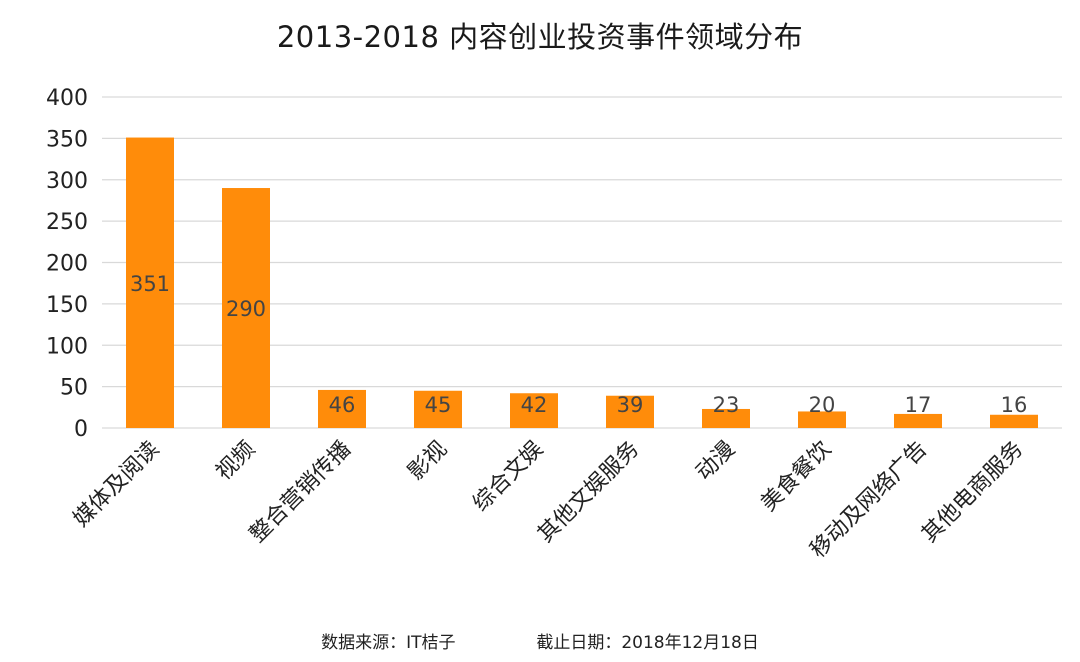 This screenshot has height=662, width=1080. Describe the element at coordinates (300, 492) in the screenshot. I see `category-label: 整合营销传播` at that location.